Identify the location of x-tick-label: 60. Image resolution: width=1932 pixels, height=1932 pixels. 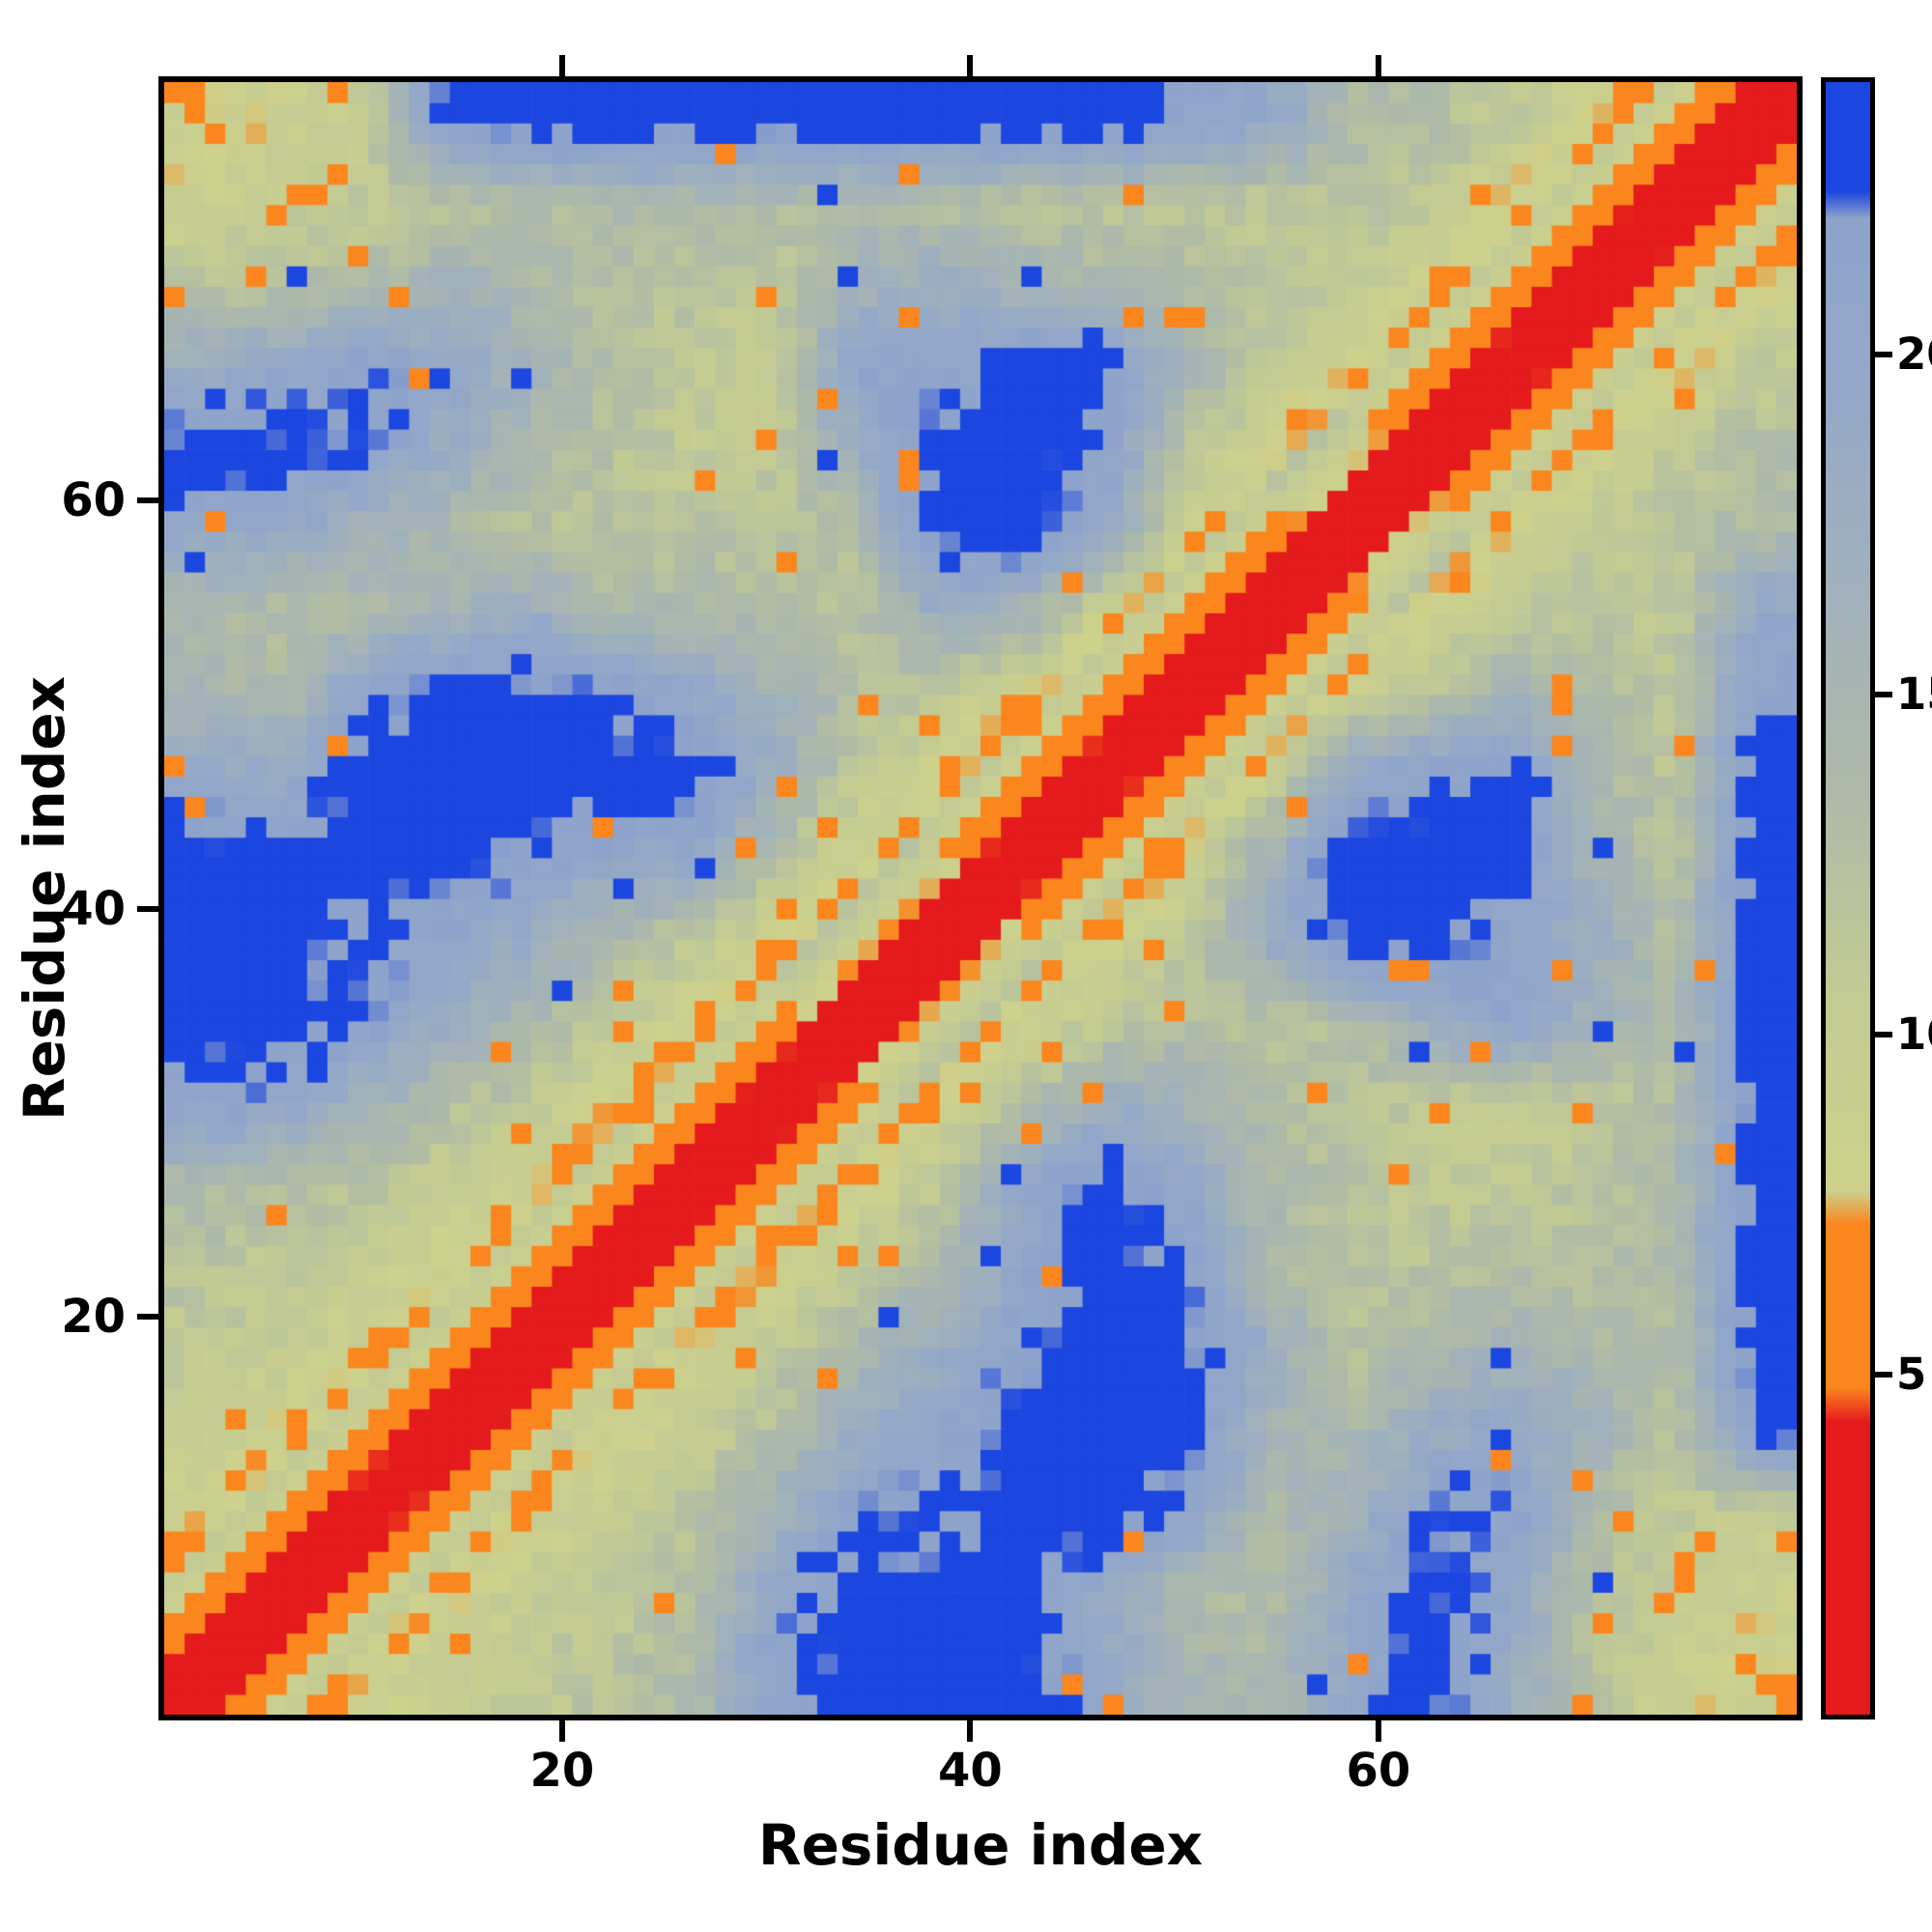
(1378, 1771).